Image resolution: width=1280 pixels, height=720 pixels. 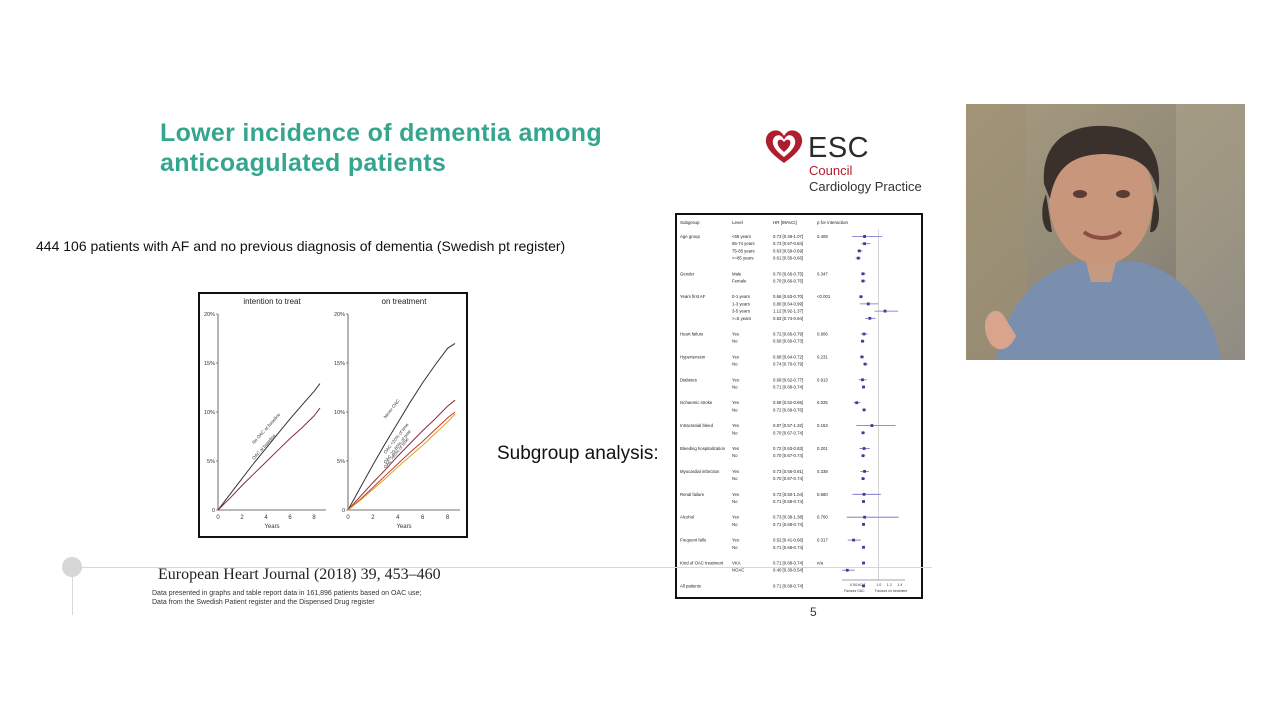 I want to click on forest-hr: 0.73 [0.67-0.84], so click(x=788, y=243).